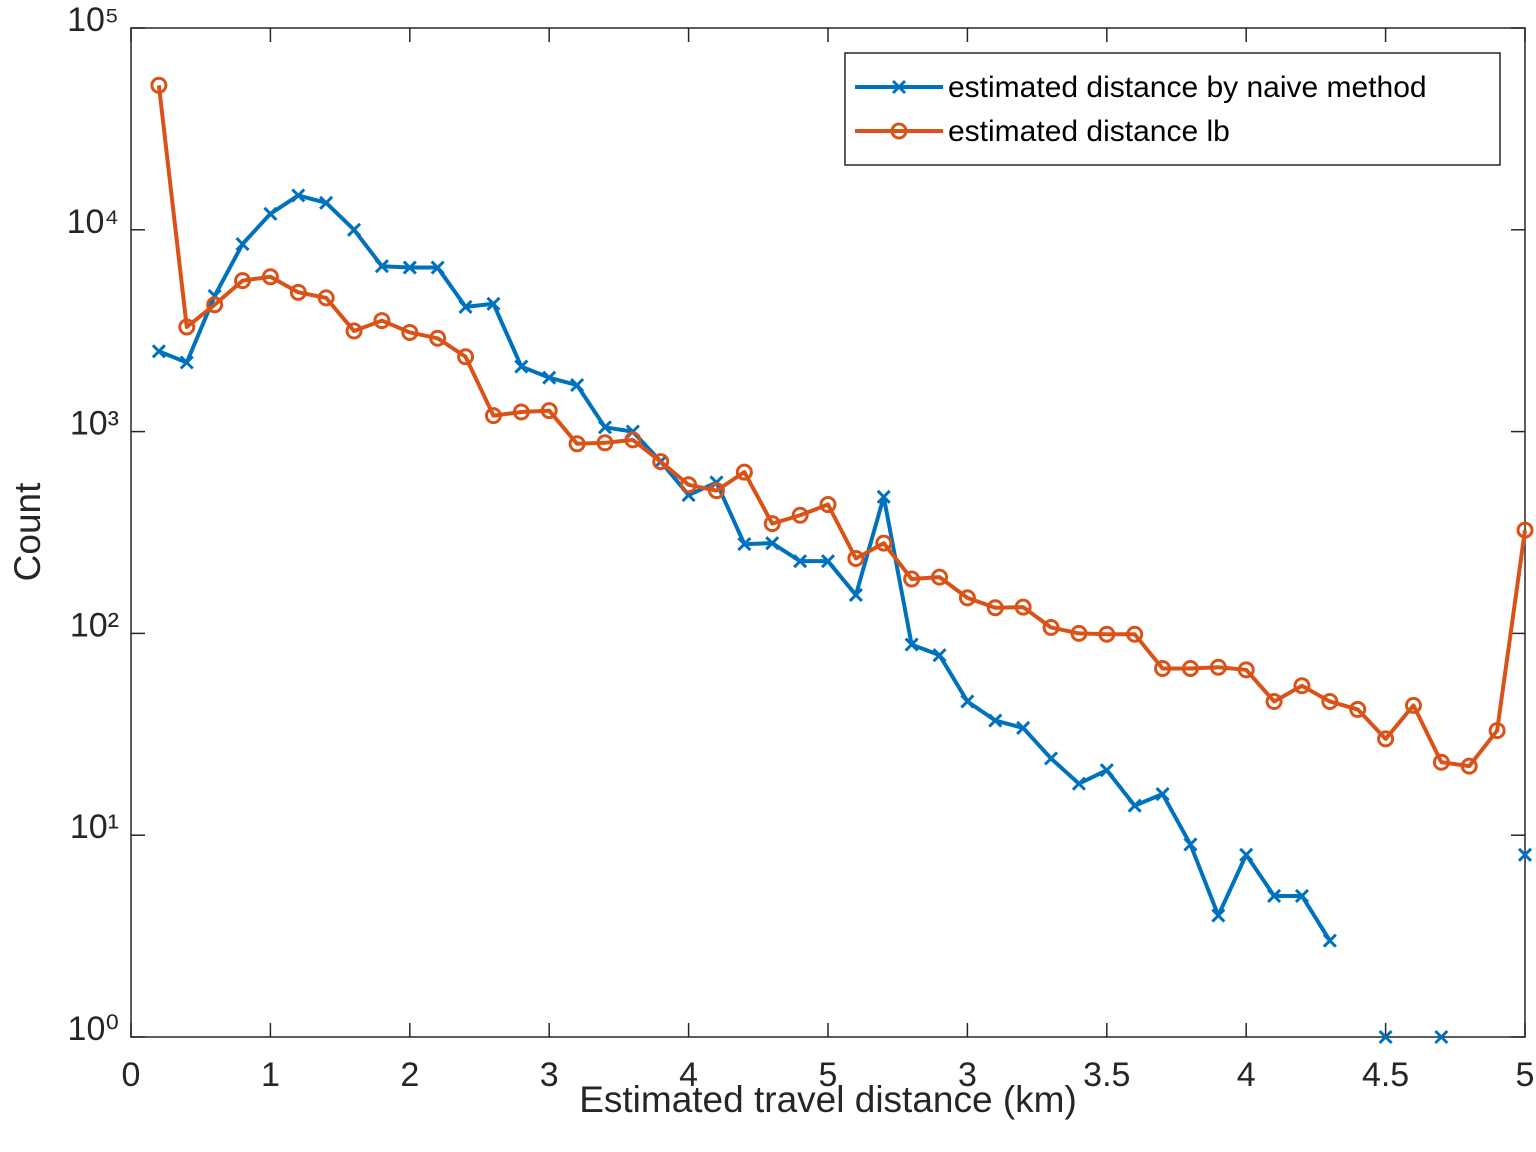 The width and height of the screenshot is (1536, 1152). What do you see at coordinates (94, 424) in the screenshot?
I see `y-tick-label: 10³` at bounding box center [94, 424].